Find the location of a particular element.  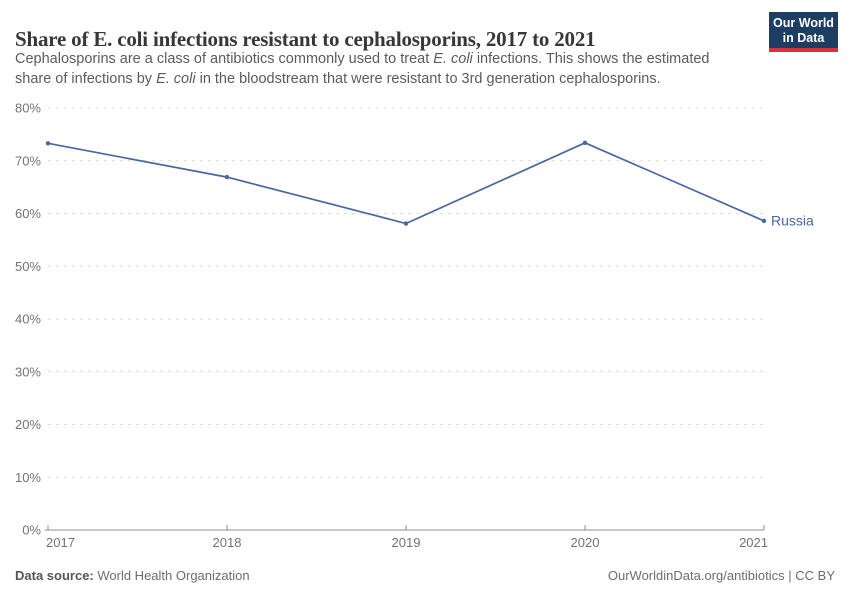

x-tick-label: 2020 is located at coordinates (585, 542).